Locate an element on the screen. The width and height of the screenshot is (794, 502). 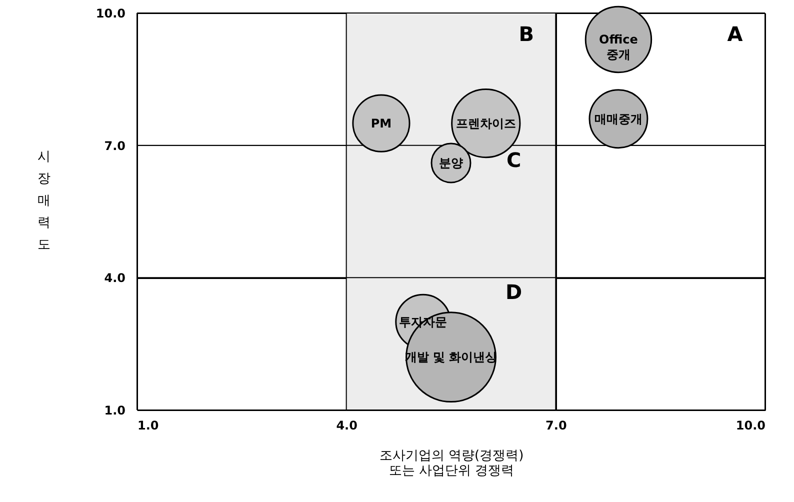
series-label: 프렌차이즈 is located at coordinates (486, 123).